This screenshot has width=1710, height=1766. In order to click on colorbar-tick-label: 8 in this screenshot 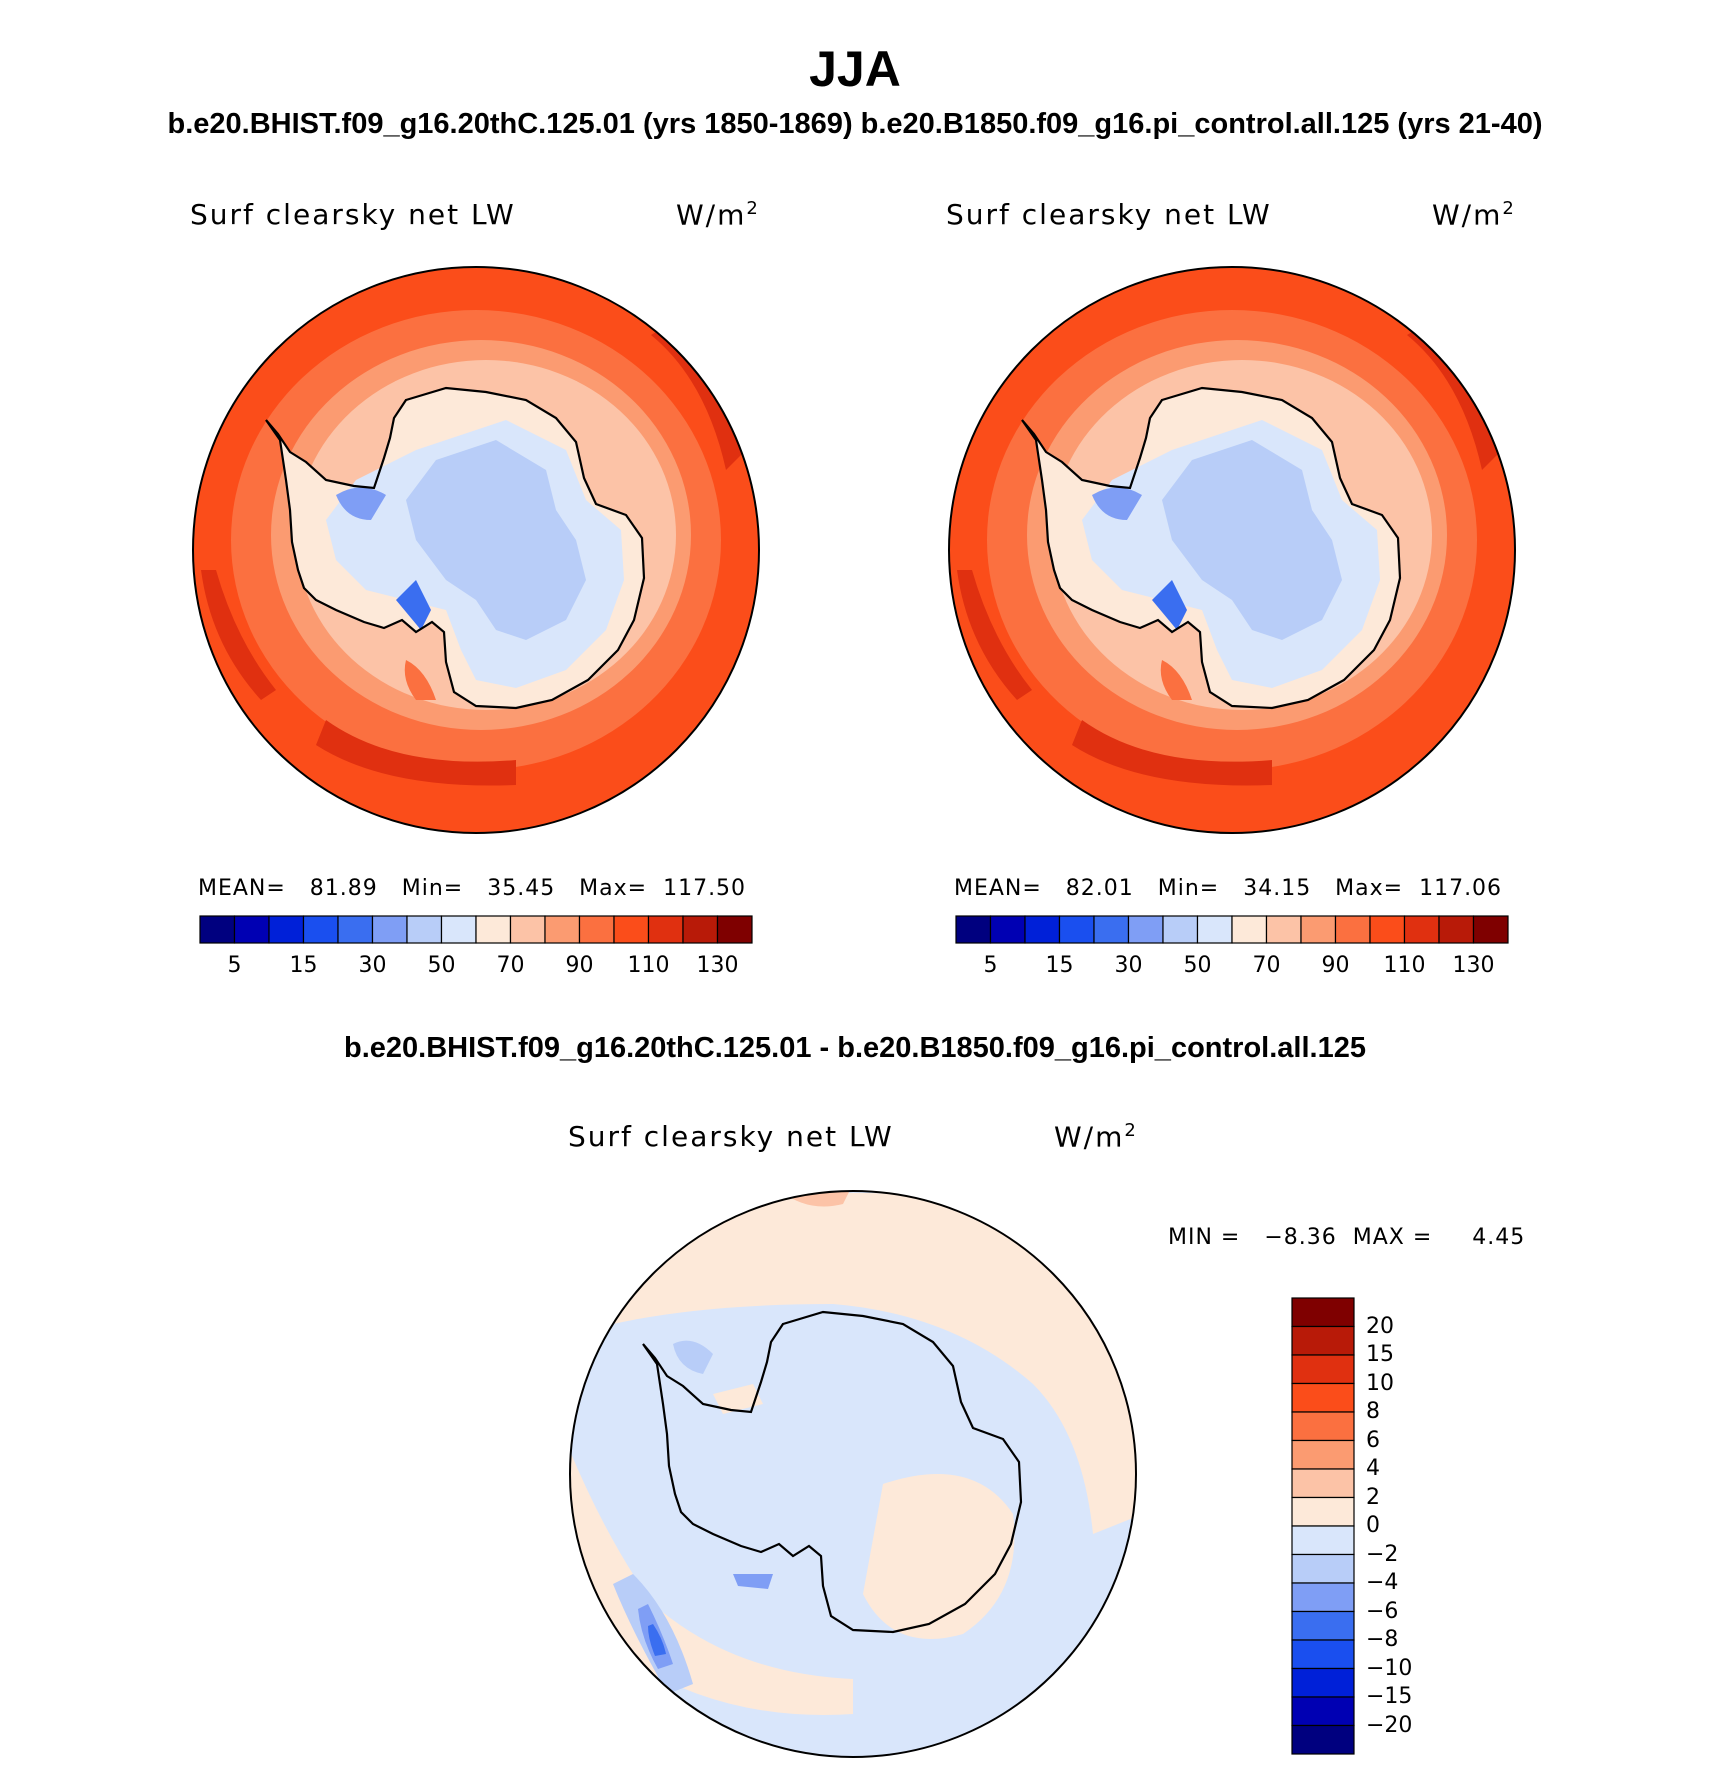, I will do `click(1373, 1411)`.